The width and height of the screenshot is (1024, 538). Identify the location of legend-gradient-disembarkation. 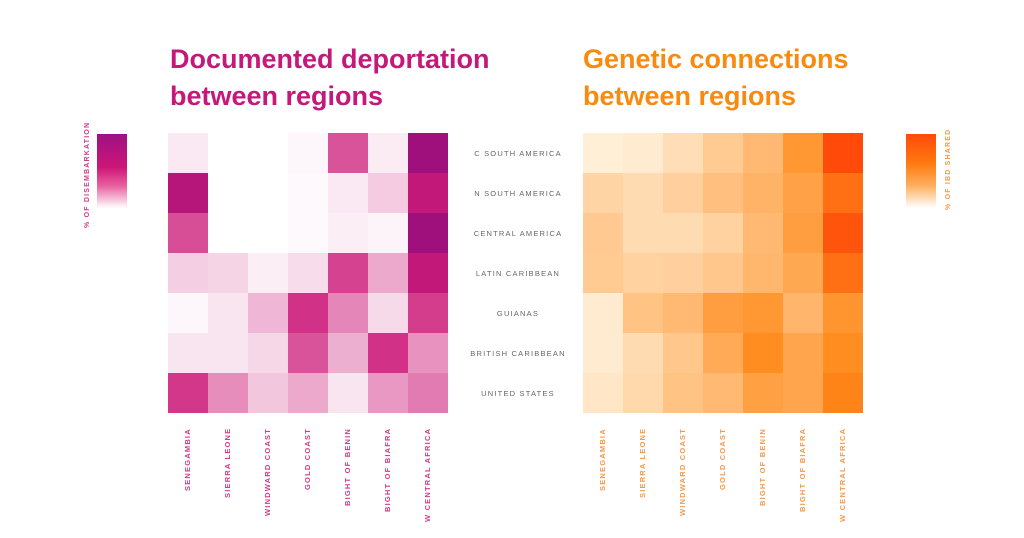
(112, 171).